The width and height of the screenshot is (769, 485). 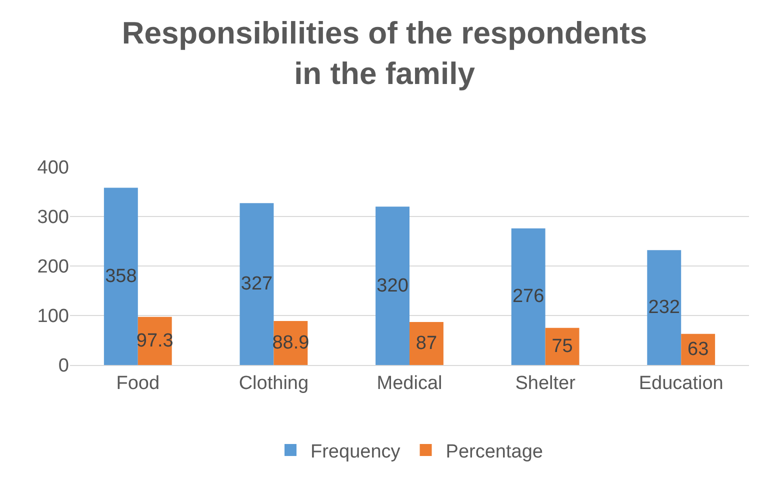 What do you see at coordinates (545, 383) in the screenshot?
I see `x-tick-label: Shelter` at bounding box center [545, 383].